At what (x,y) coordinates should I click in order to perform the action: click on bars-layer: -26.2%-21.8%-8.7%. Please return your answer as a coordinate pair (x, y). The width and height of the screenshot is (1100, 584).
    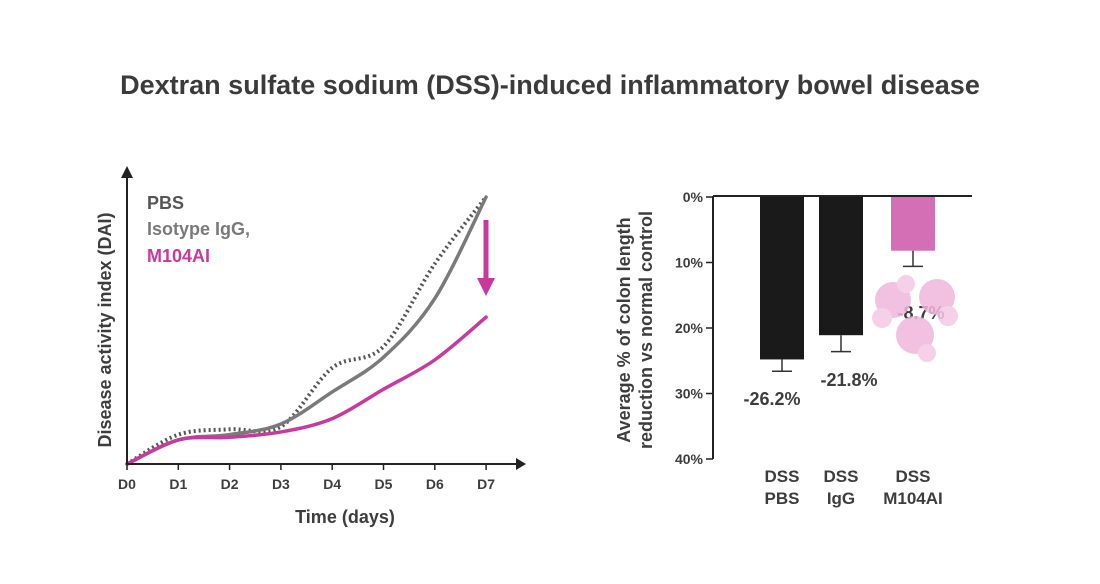
    Looking at the image, I should click on (844, 303).